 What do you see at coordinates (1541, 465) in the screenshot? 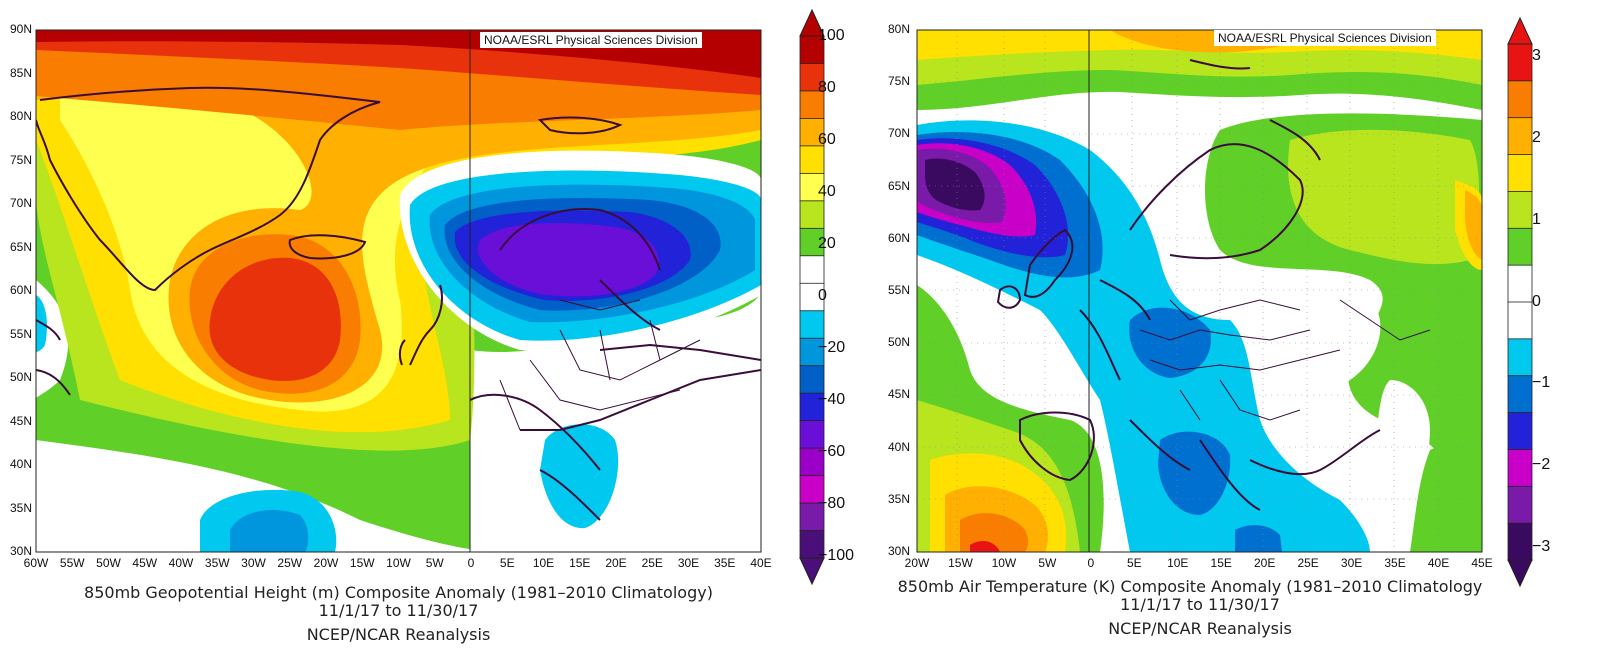
I see `colorbar-tick-label: −2` at bounding box center [1541, 465].